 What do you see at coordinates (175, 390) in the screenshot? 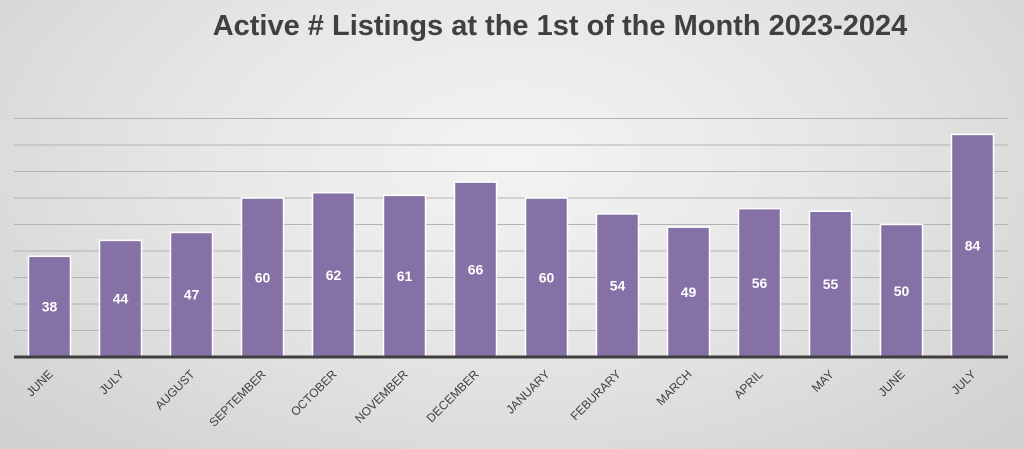
I see `x-tick-label: AUGUST` at bounding box center [175, 390].